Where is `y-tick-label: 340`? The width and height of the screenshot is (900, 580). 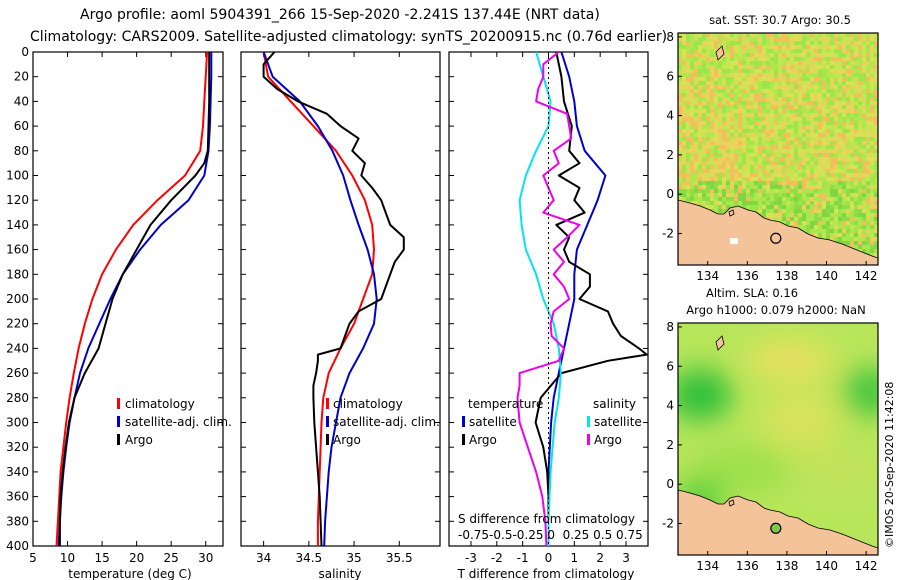
y-tick-label: 340 is located at coordinates (17, 472).